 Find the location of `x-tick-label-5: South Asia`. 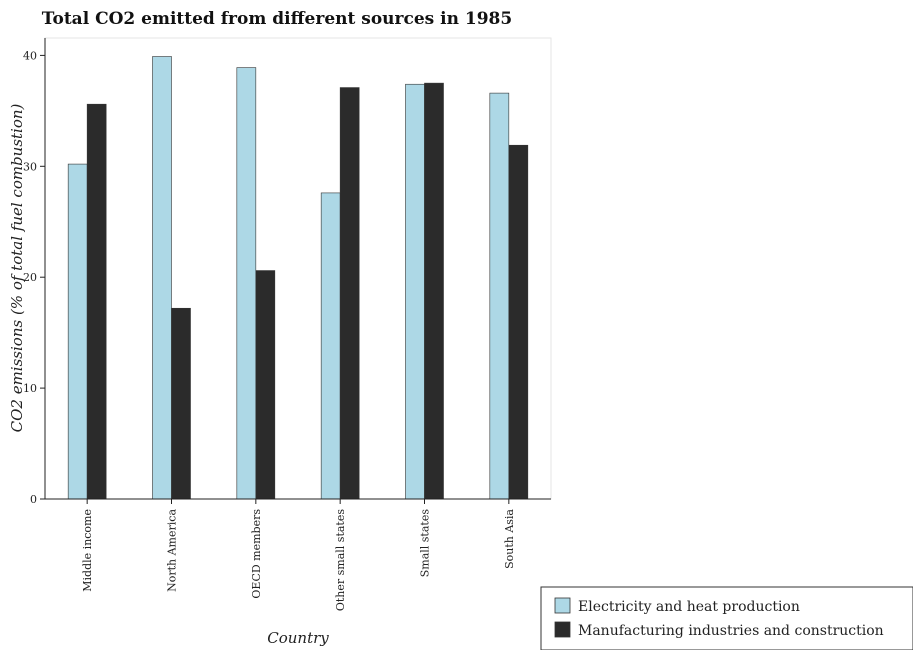

x-tick-label-5: South Asia is located at coordinates (509, 539).